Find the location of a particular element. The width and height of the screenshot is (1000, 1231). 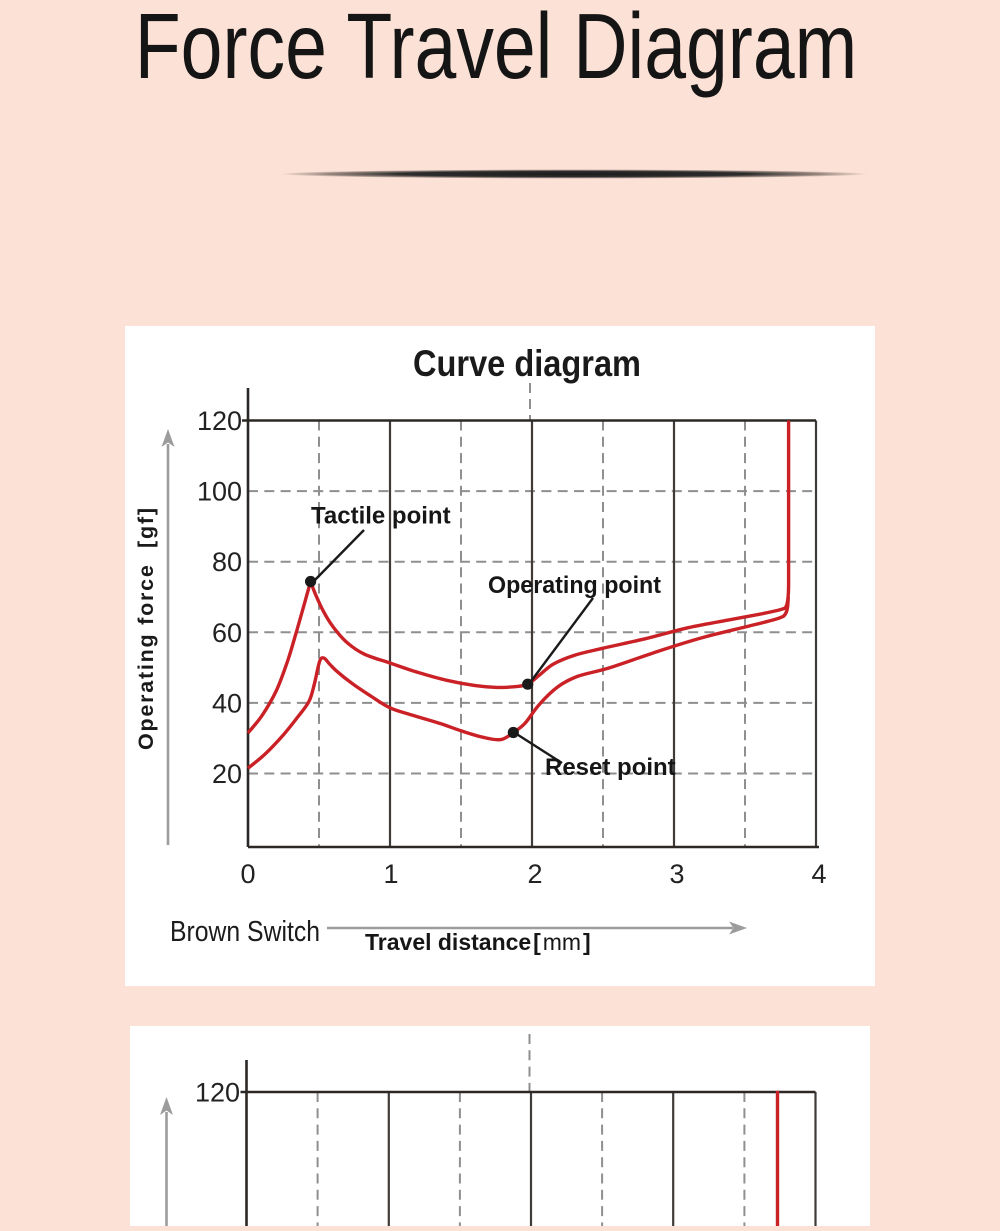

svg-text: 20 is located at coordinates (227, 774).